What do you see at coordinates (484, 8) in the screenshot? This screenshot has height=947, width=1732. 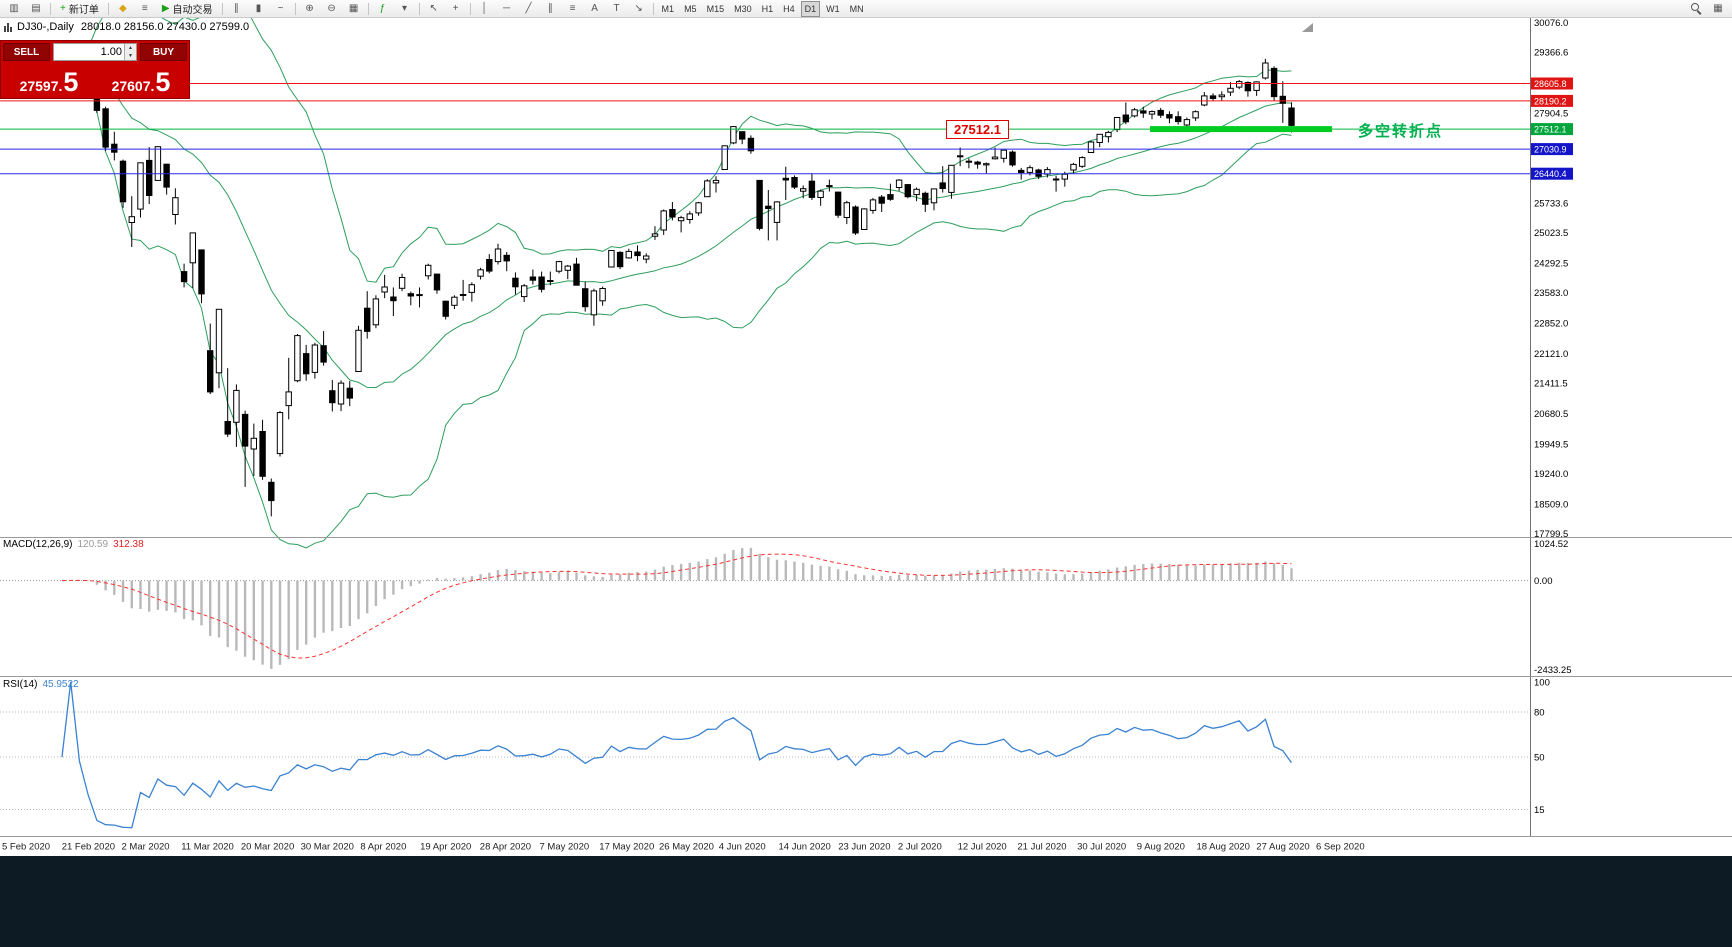 I see `vertical-line-icon: │` at bounding box center [484, 8].